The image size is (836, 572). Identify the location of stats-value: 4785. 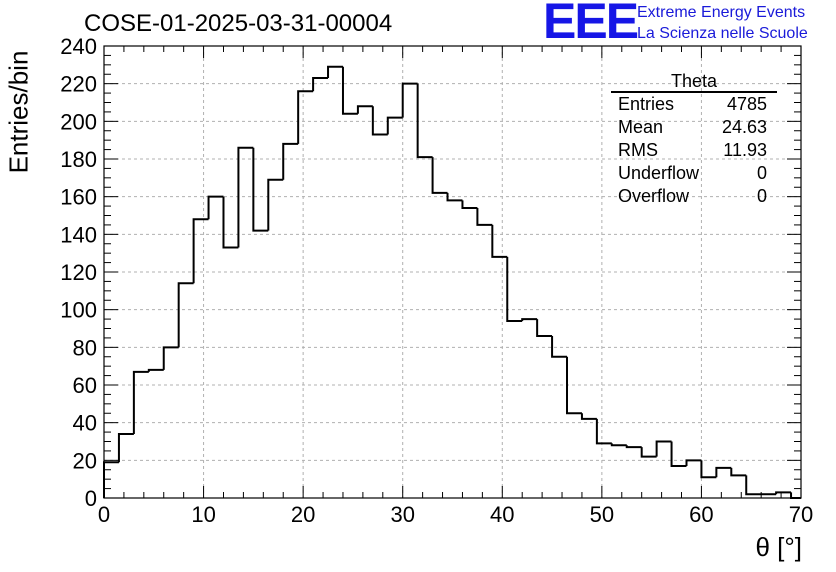
(746, 104).